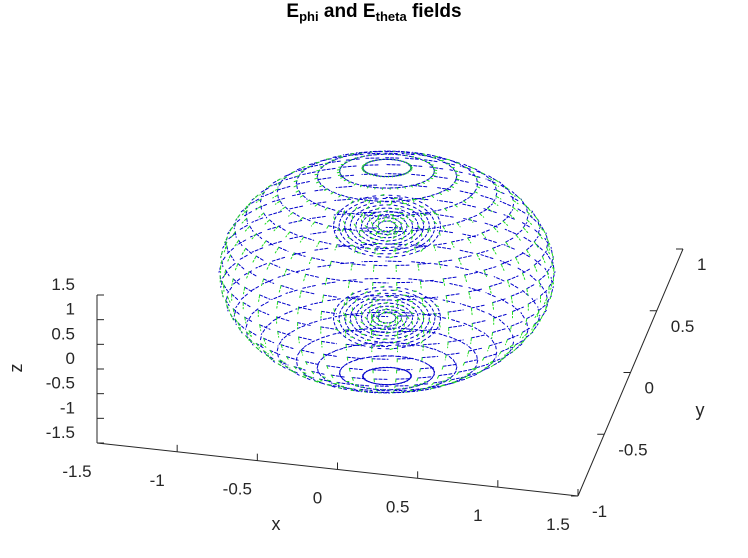  Describe the element at coordinates (373, 12) in the screenshot. I see `chart-title: Ephi and Etheta fields` at that location.